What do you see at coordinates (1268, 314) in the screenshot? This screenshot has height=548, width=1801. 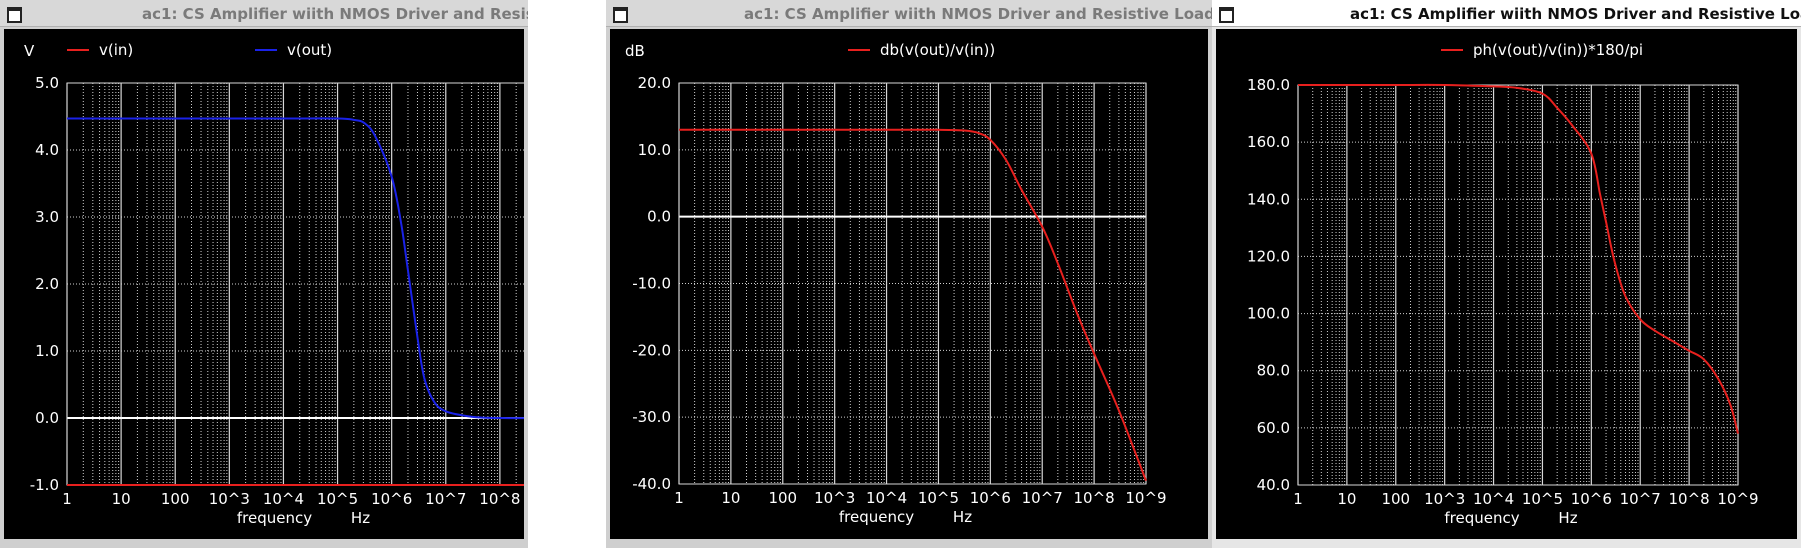 I see `y-tick-label: 100.0` at bounding box center [1268, 314].